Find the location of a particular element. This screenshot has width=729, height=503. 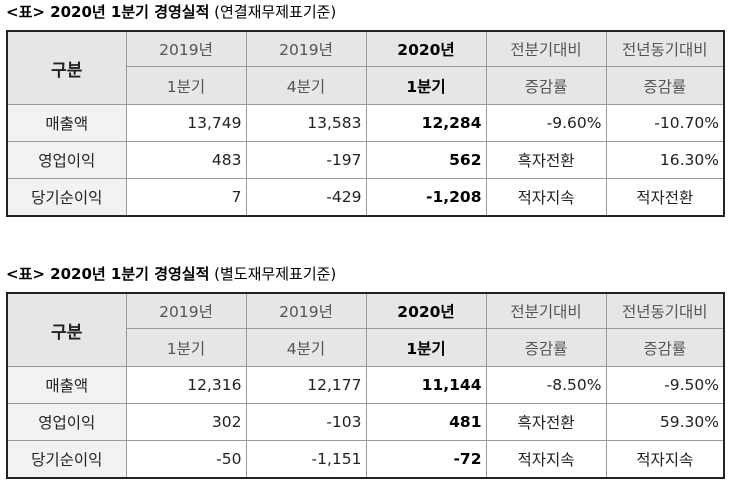

data-row: 영업이익 483 -197 562 흑자전환 16.30% is located at coordinates (365, 160).